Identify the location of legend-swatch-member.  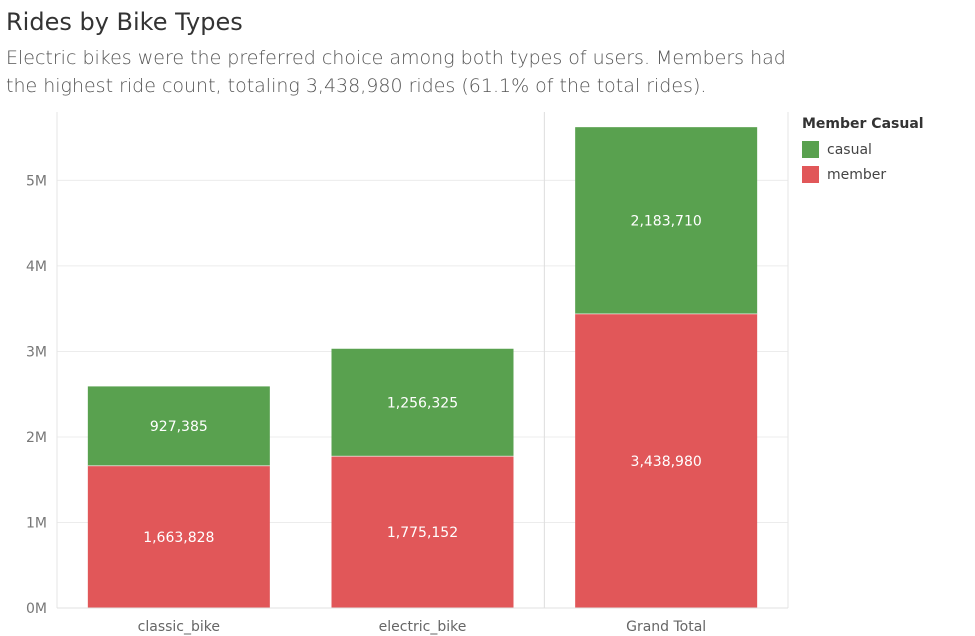
(810, 174).